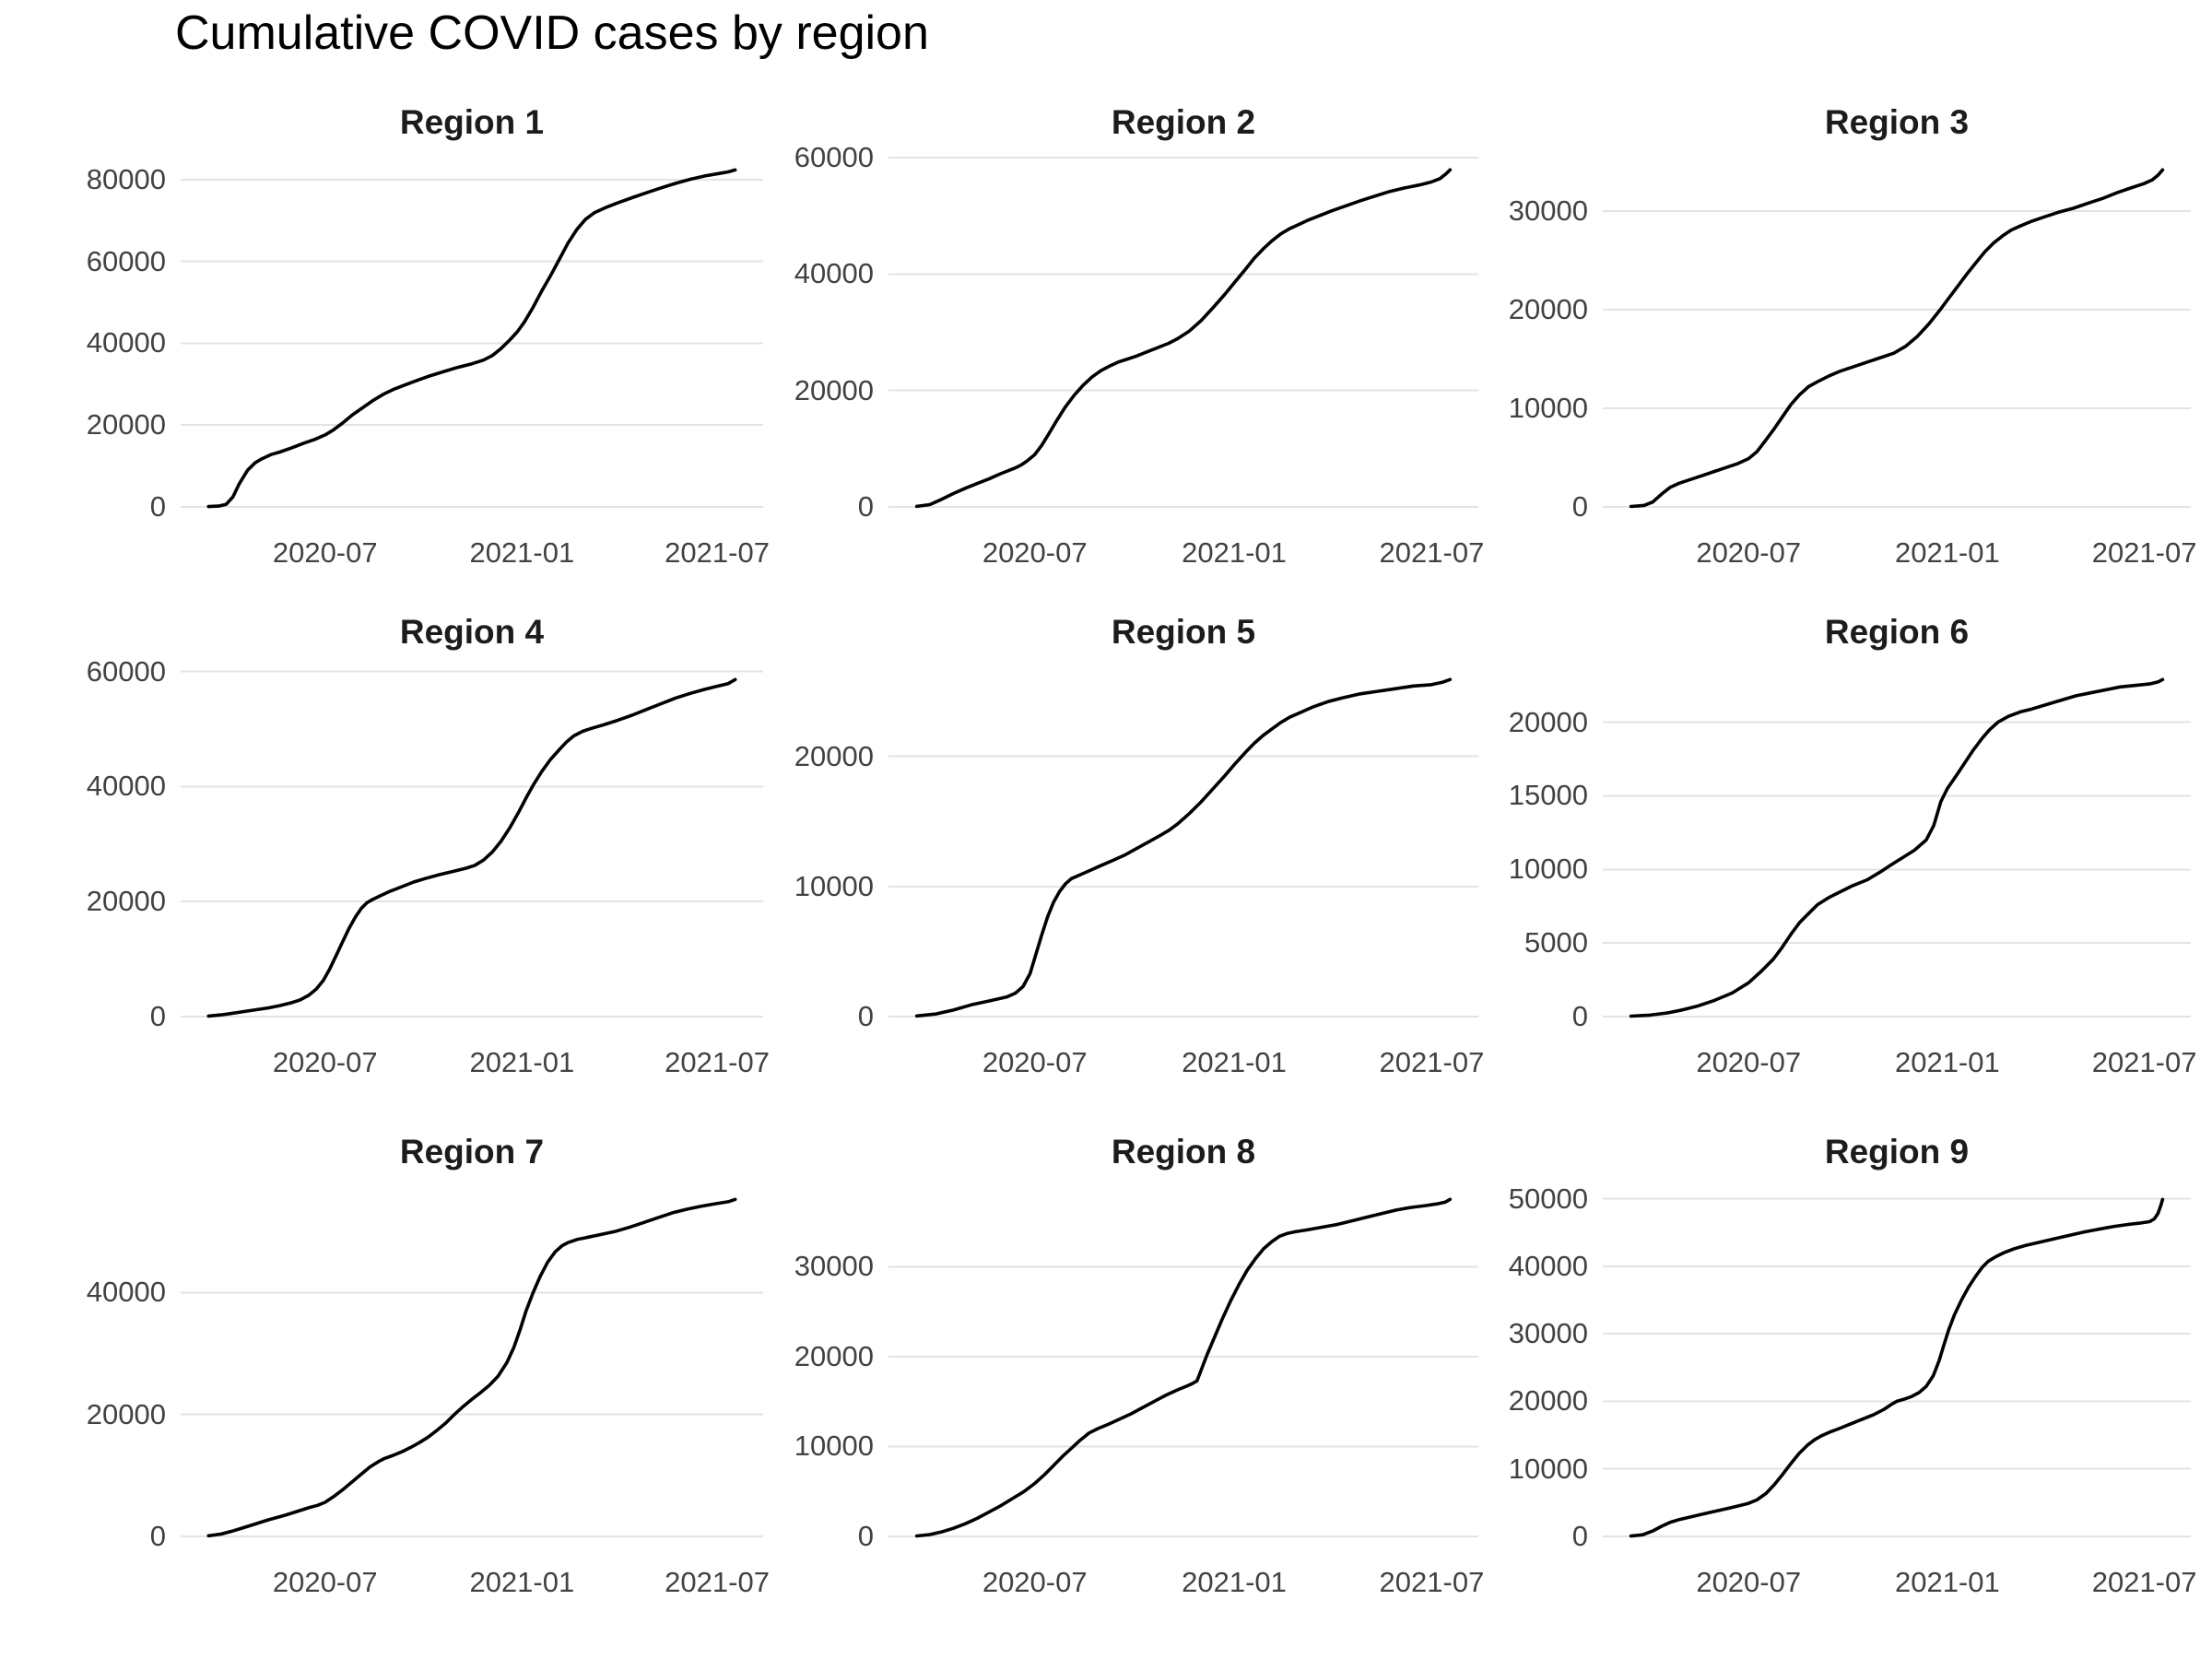 This screenshot has width=2212, height=1659. I want to click on subplot-title: Region 6, so click(1897, 632).